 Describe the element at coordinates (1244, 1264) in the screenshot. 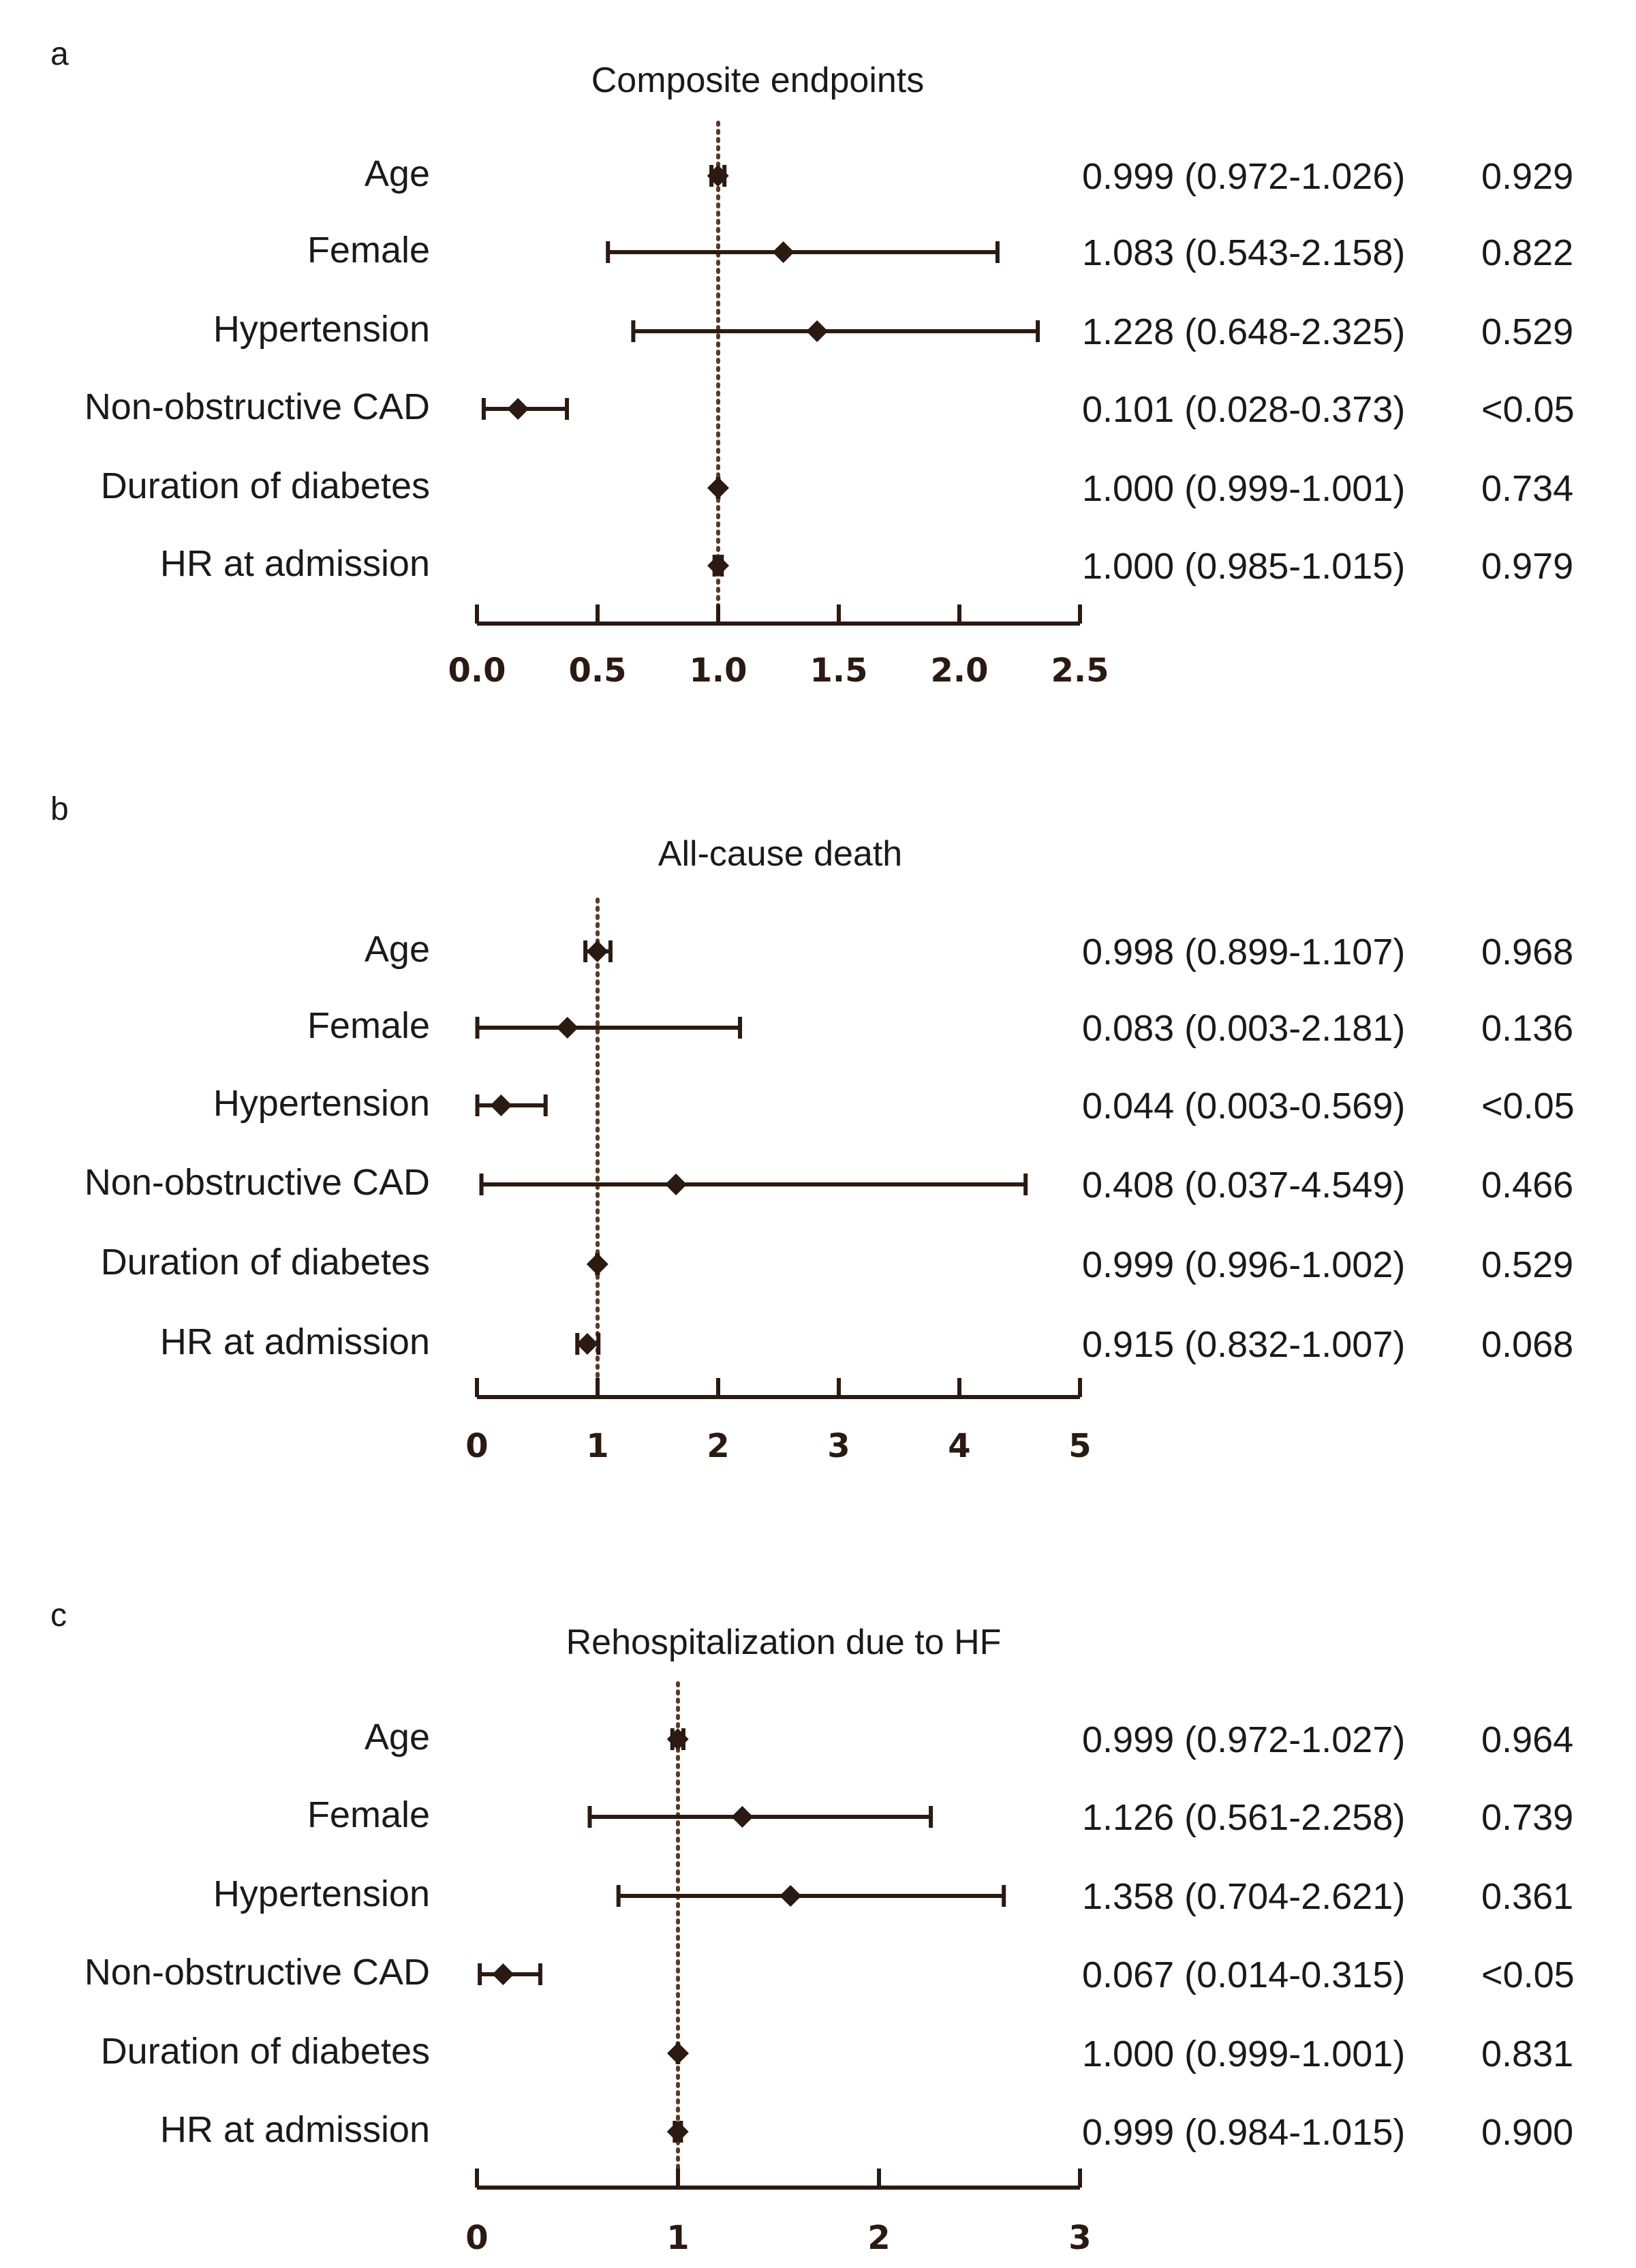

I see `hazard-ratio-ci: 0.999 (0.996-1.002)` at that location.